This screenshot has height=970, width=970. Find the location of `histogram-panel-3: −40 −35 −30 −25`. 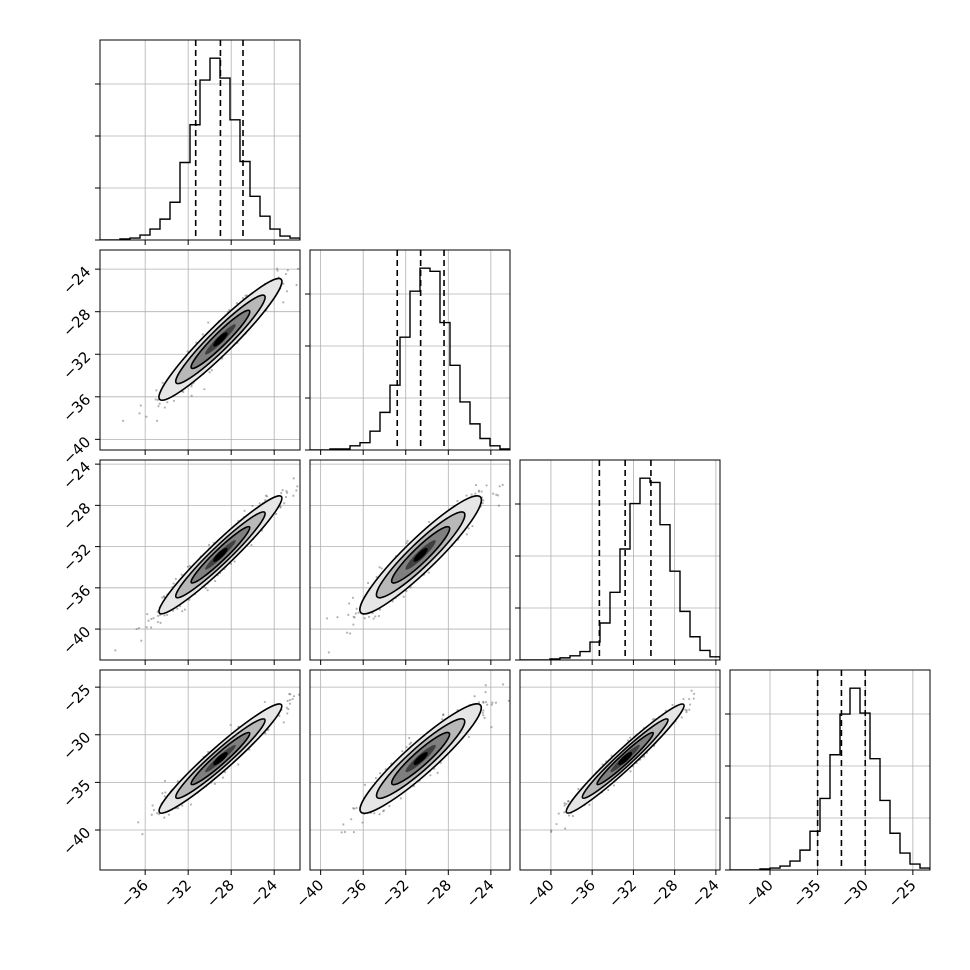

histogram-panel-3: −40 −35 −30 −25 is located at coordinates (828, 790).